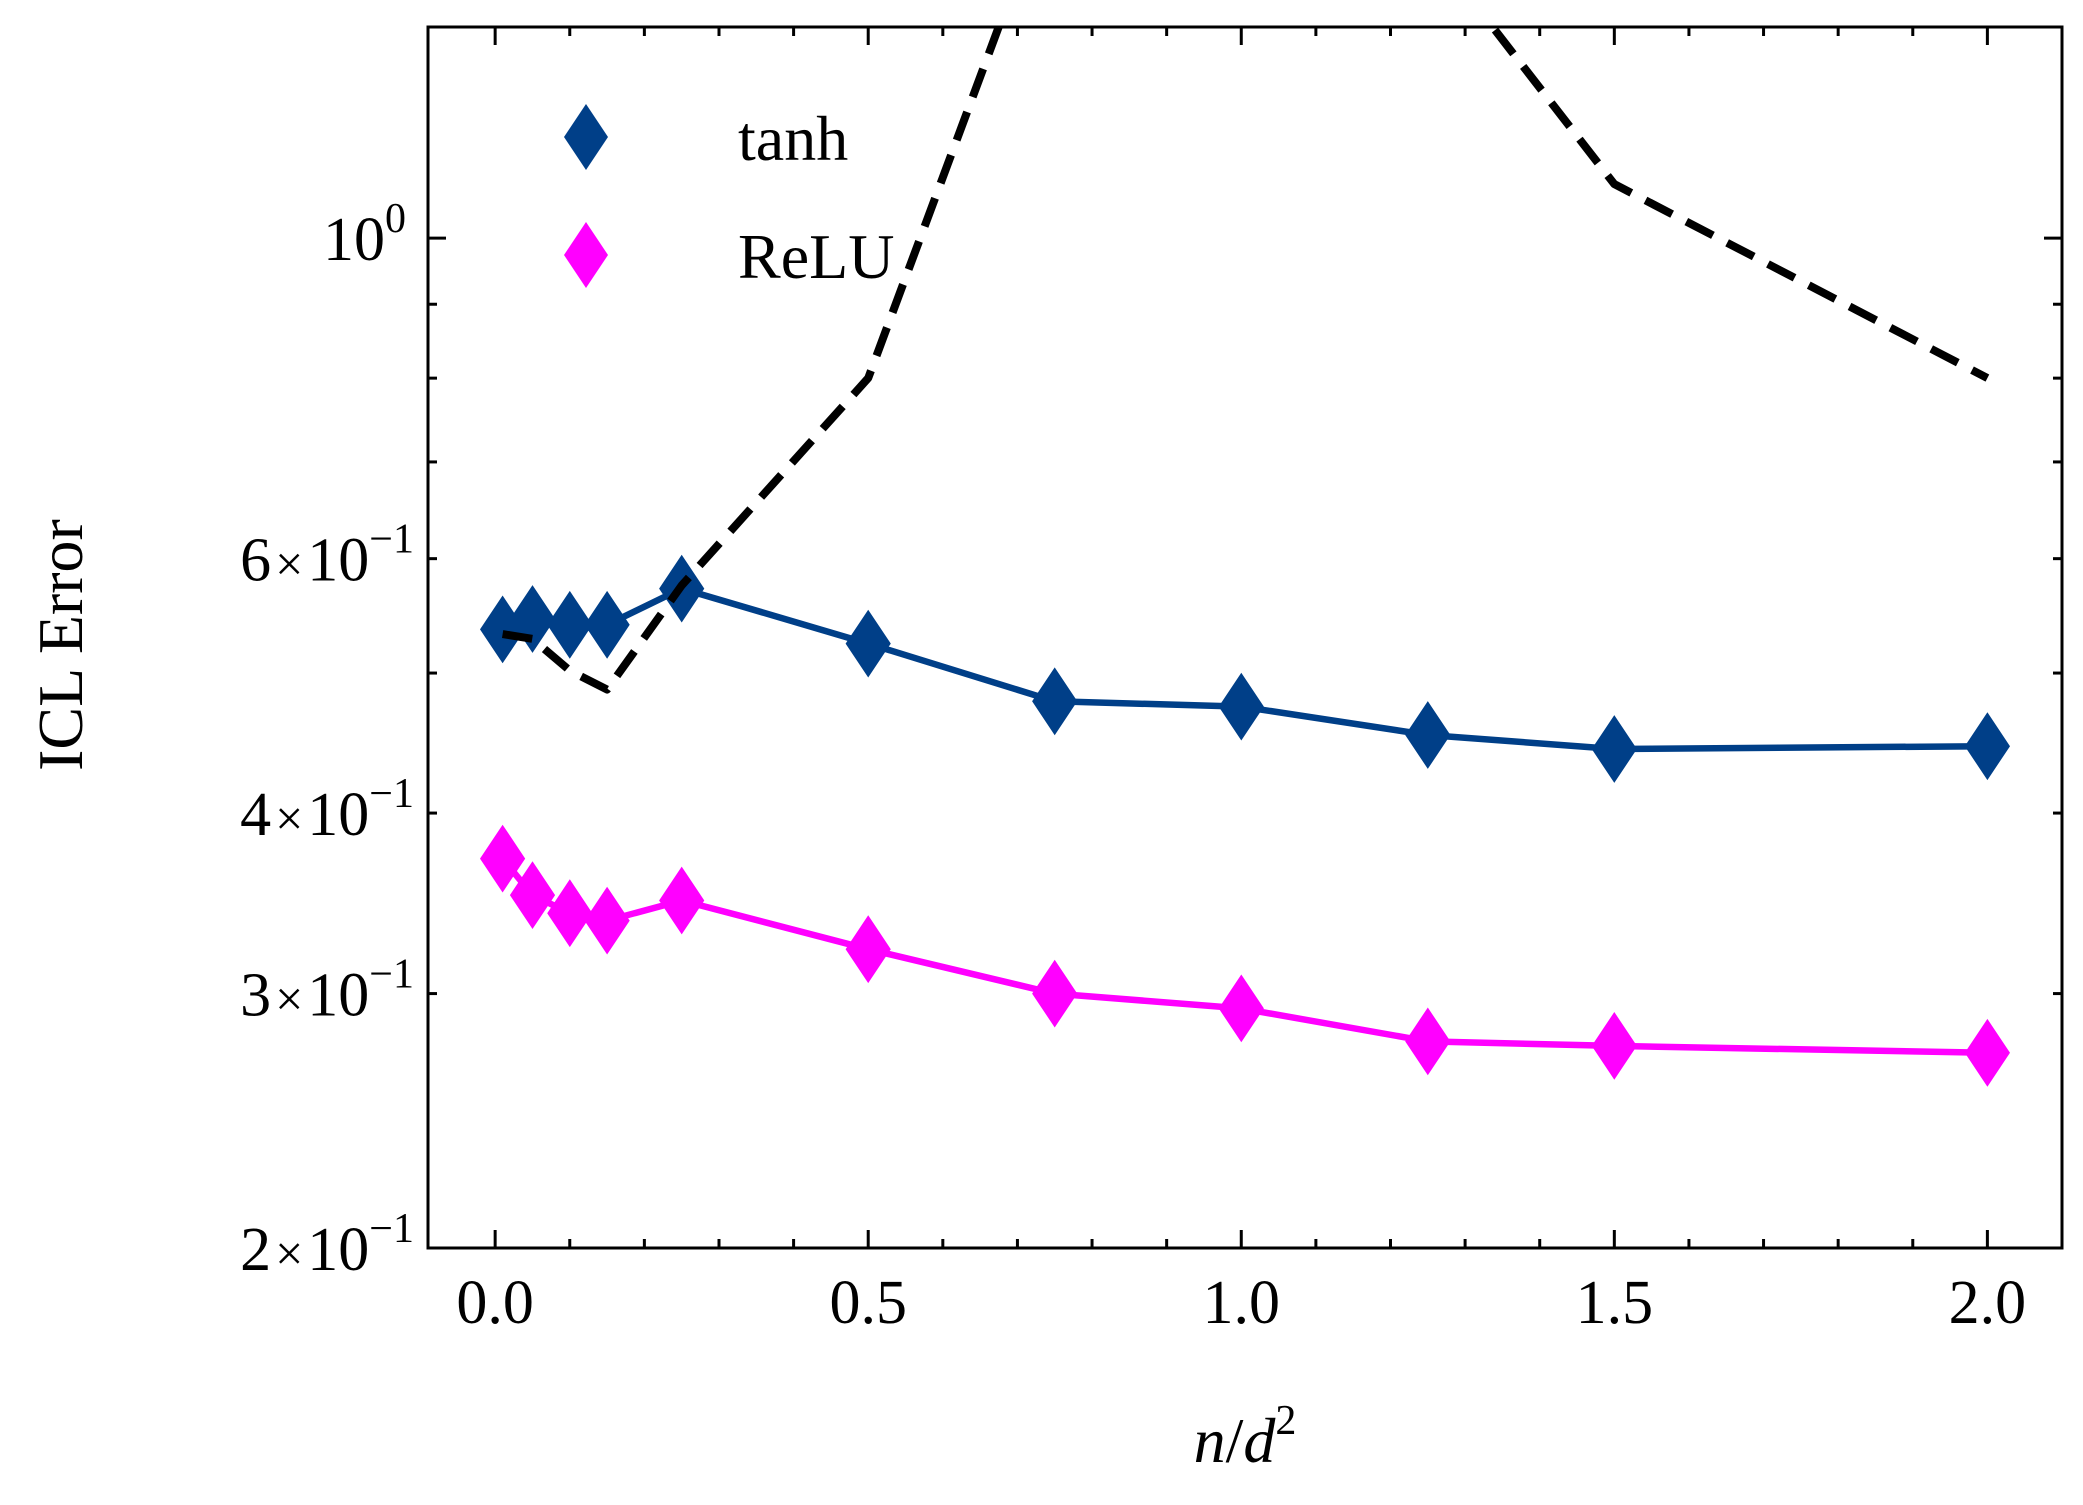  What do you see at coordinates (868, 1303) in the screenshot?
I see `x-tick-label: 0.5` at bounding box center [868, 1303].